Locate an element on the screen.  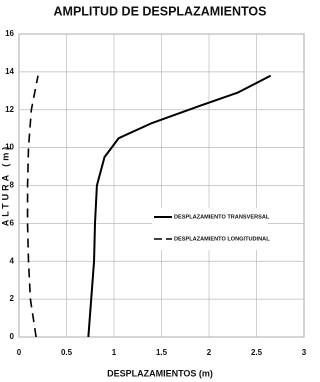
y-tick-label: 12 is located at coordinates (9, 109).